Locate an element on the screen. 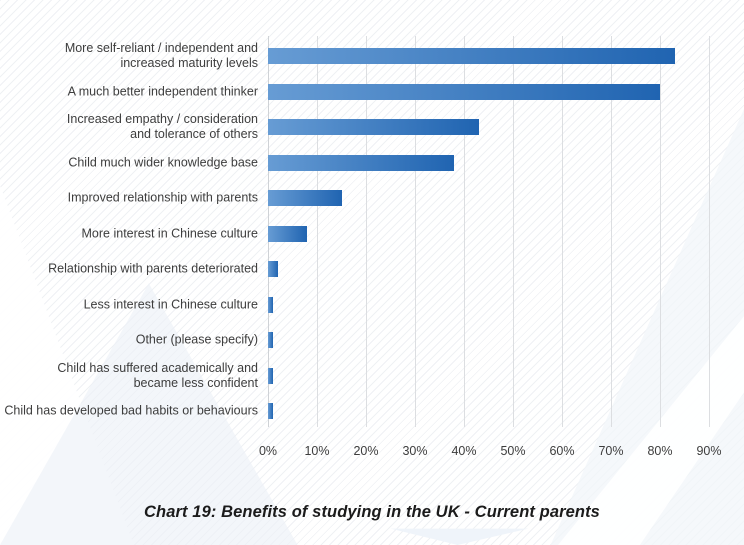  x-axis-tick-label: 40% is located at coordinates (464, 451).